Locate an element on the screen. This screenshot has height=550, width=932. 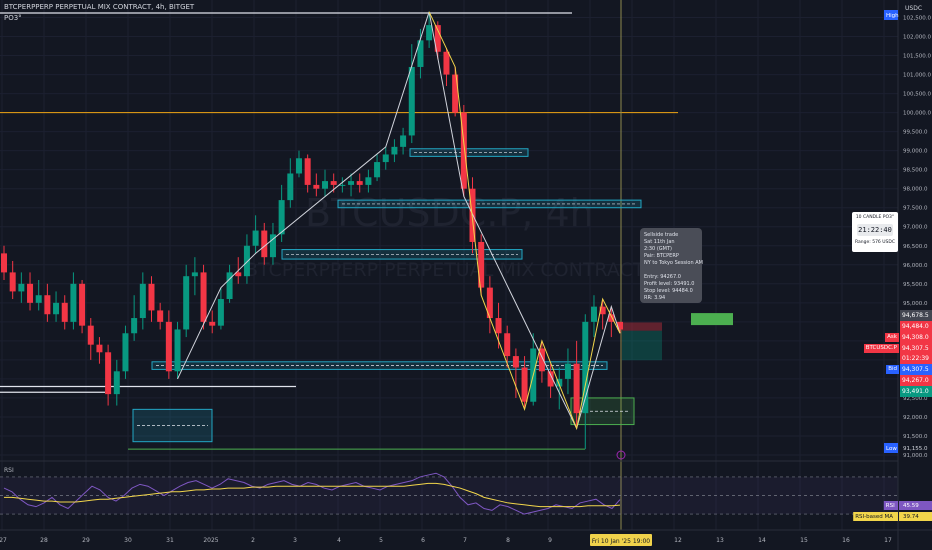
rsi-tag: RSI is located at coordinates (890, 506).